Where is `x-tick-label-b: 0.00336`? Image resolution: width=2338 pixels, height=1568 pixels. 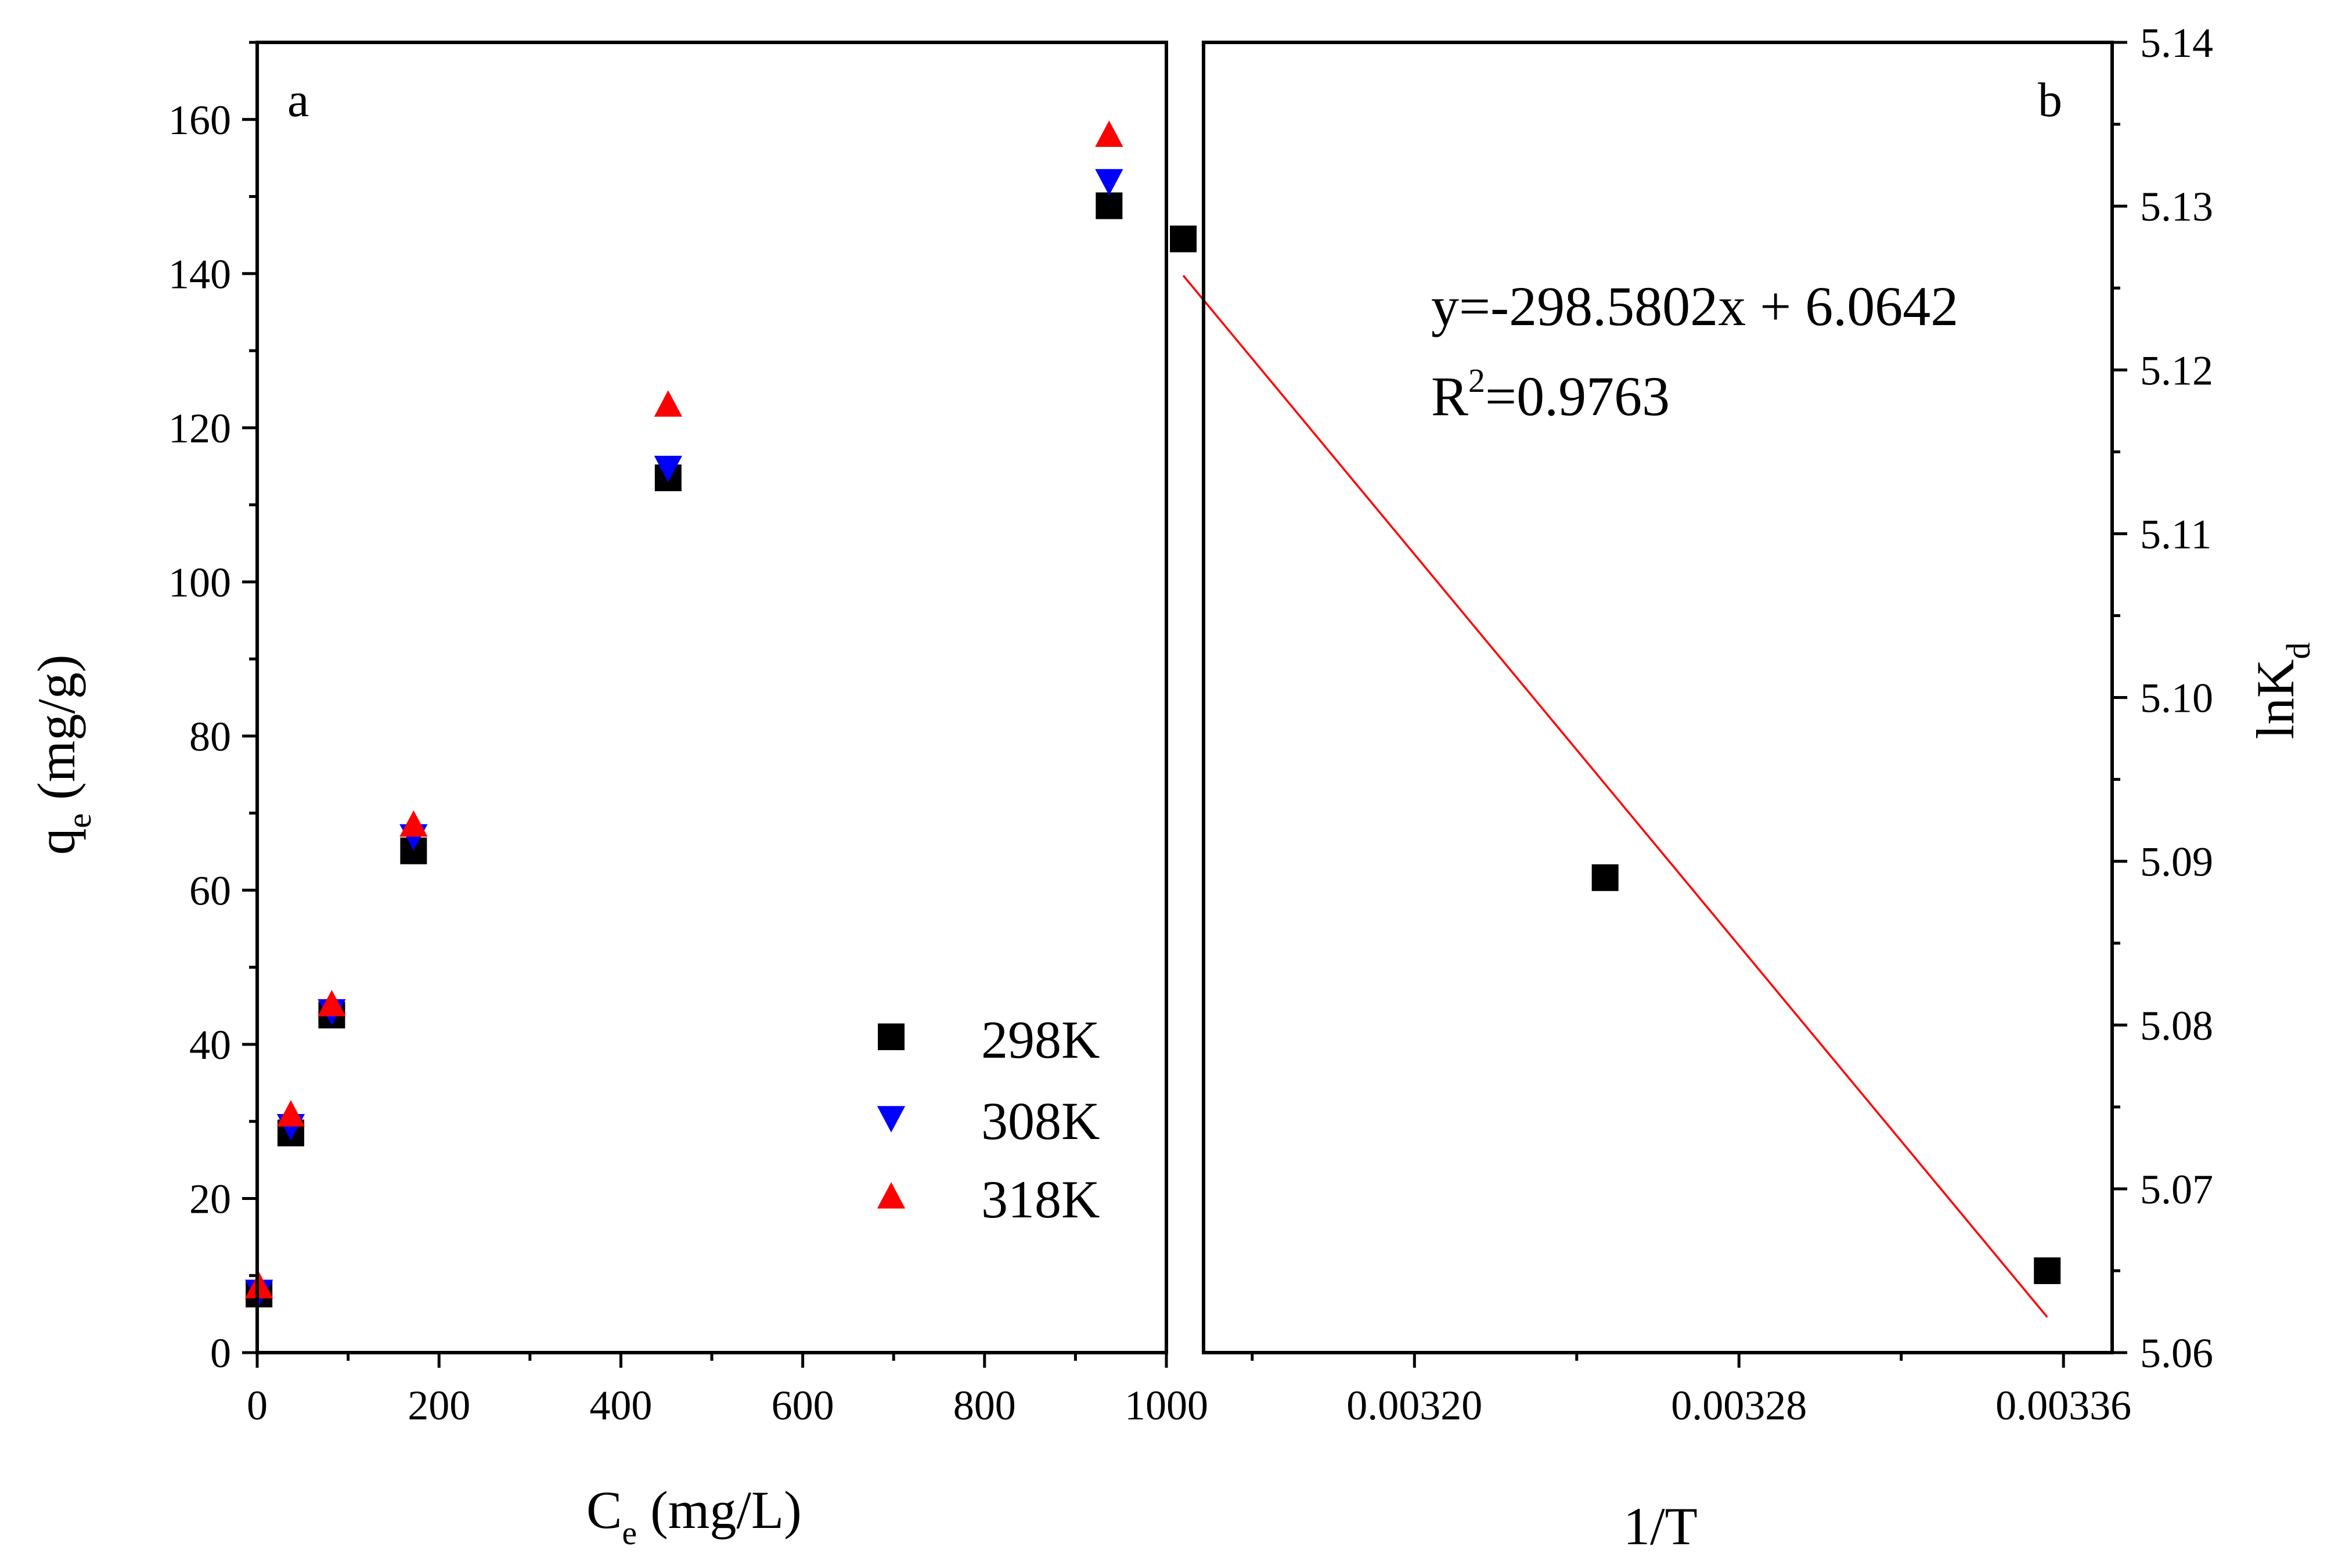
x-tick-label-b: 0.00336 is located at coordinates (2063, 1406).